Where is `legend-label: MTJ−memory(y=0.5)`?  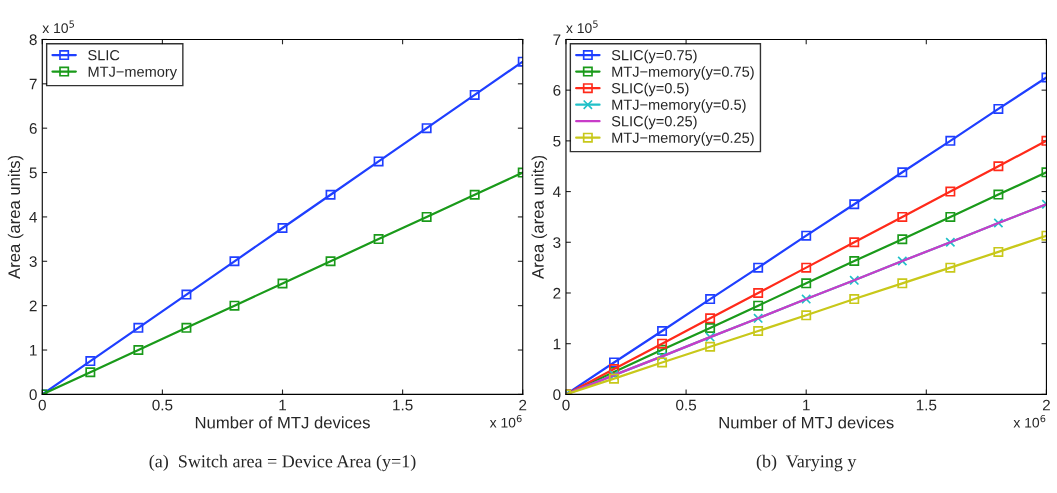
legend-label: MTJ−memory(y=0.5) is located at coordinates (679, 106).